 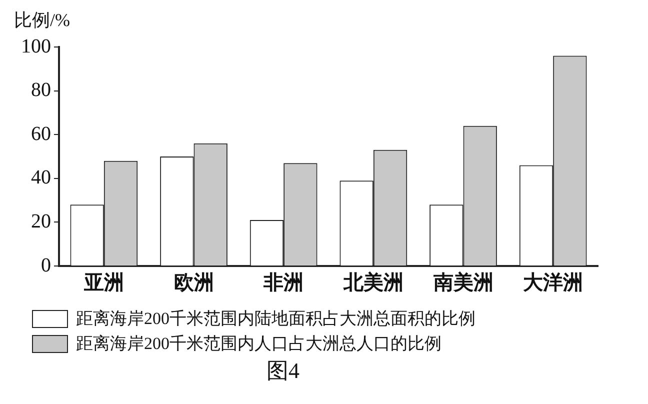 What do you see at coordinates (46, 265) in the screenshot?
I see `y-tick-label: 0` at bounding box center [46, 265].